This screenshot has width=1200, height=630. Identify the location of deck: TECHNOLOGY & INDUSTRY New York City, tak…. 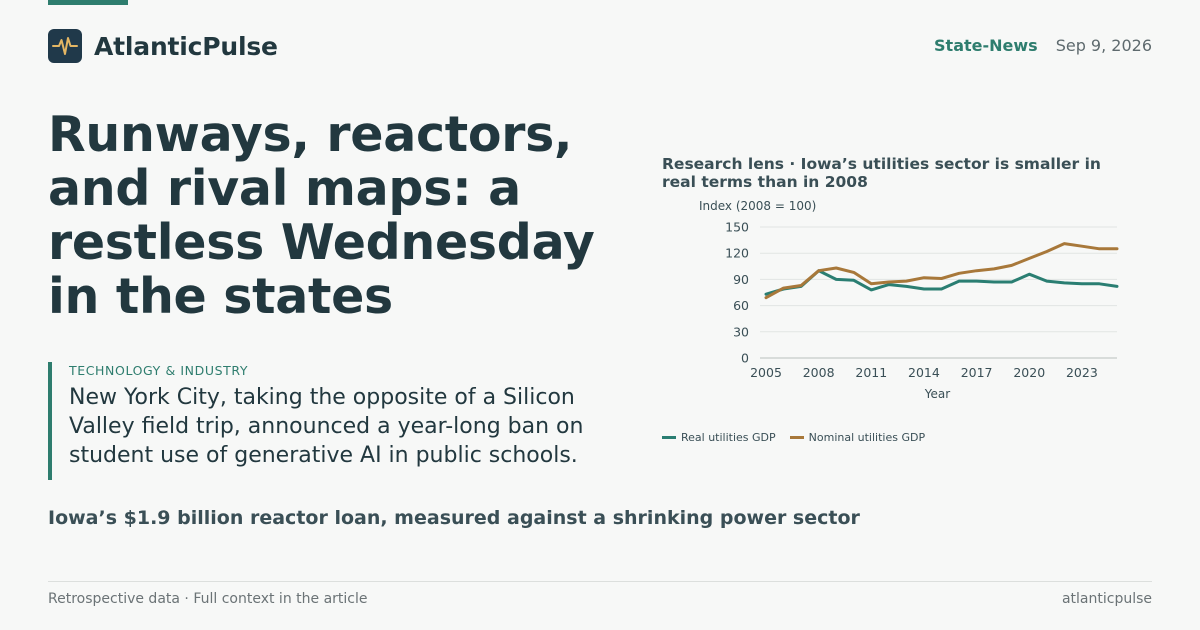
(338, 421).